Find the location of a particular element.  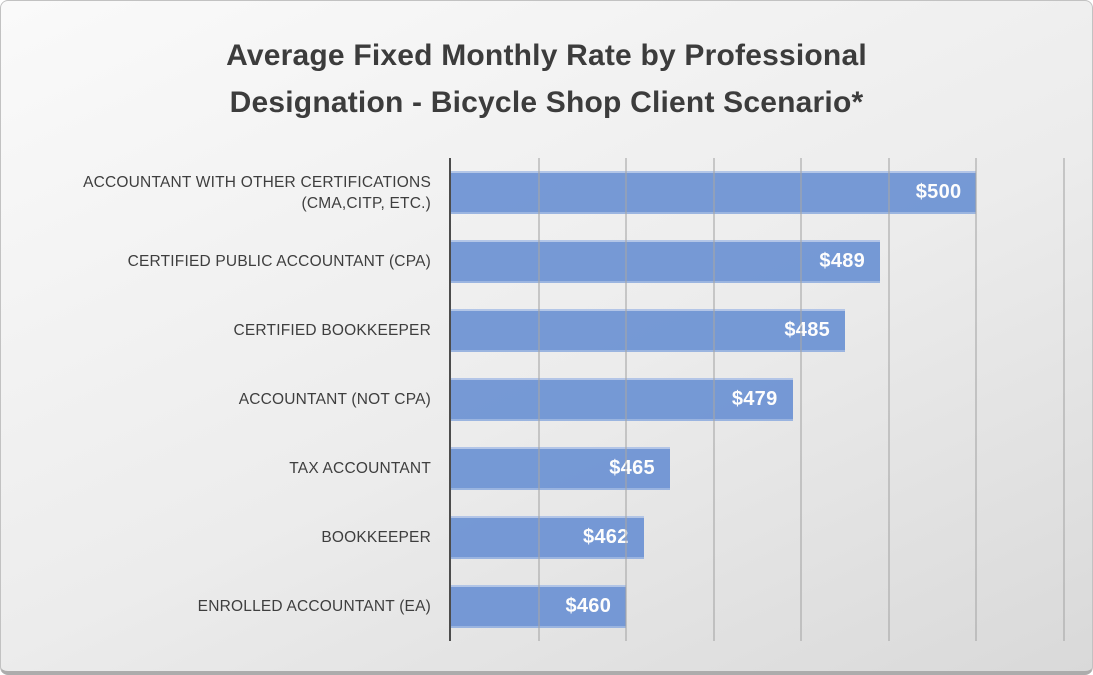

bar: $485 is located at coordinates (648, 330).